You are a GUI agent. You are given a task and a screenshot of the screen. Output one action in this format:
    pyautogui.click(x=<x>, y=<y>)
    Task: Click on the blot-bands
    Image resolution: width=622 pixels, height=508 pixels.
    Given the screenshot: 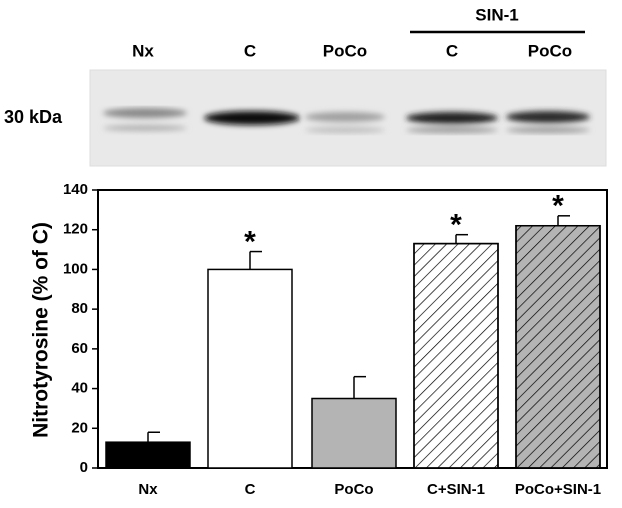 What is the action you would take?
    pyautogui.click(x=346, y=120)
    